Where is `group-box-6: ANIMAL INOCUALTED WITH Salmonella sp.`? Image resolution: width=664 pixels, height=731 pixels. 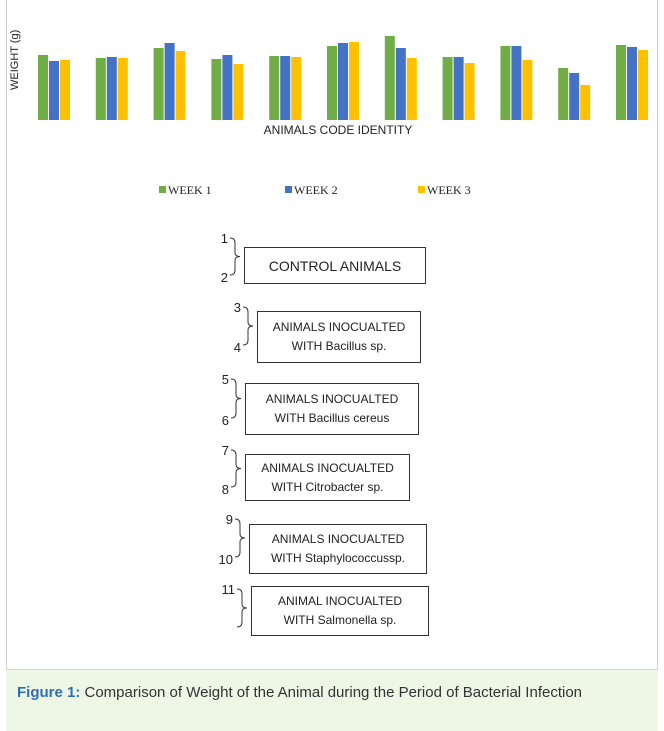
group-box-6: ANIMAL INOCUALTED WITH Salmonella sp. is located at coordinates (340, 611).